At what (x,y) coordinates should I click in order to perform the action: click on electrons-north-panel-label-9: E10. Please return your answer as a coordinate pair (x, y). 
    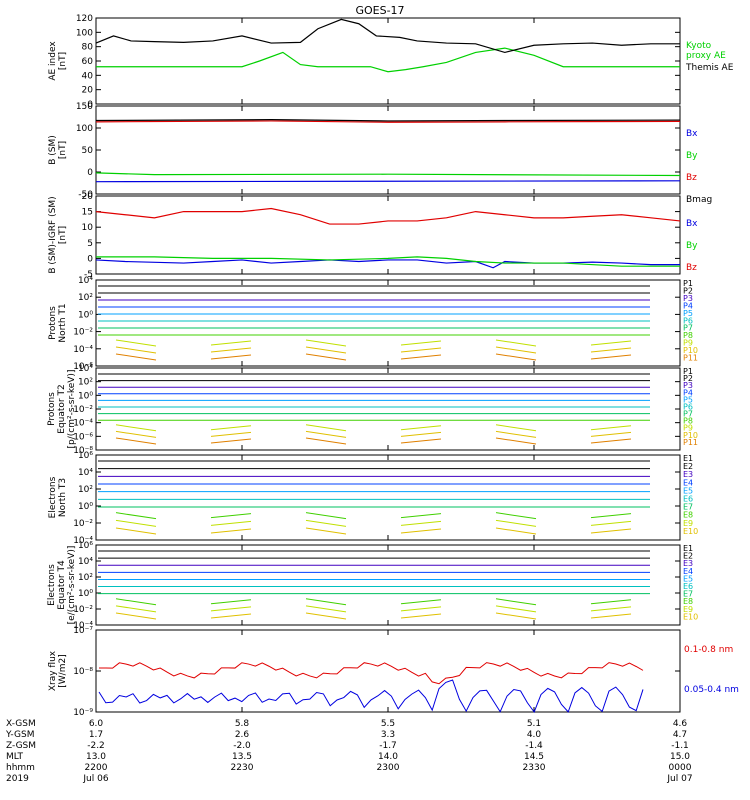
    Looking at the image, I should click on (690, 531).